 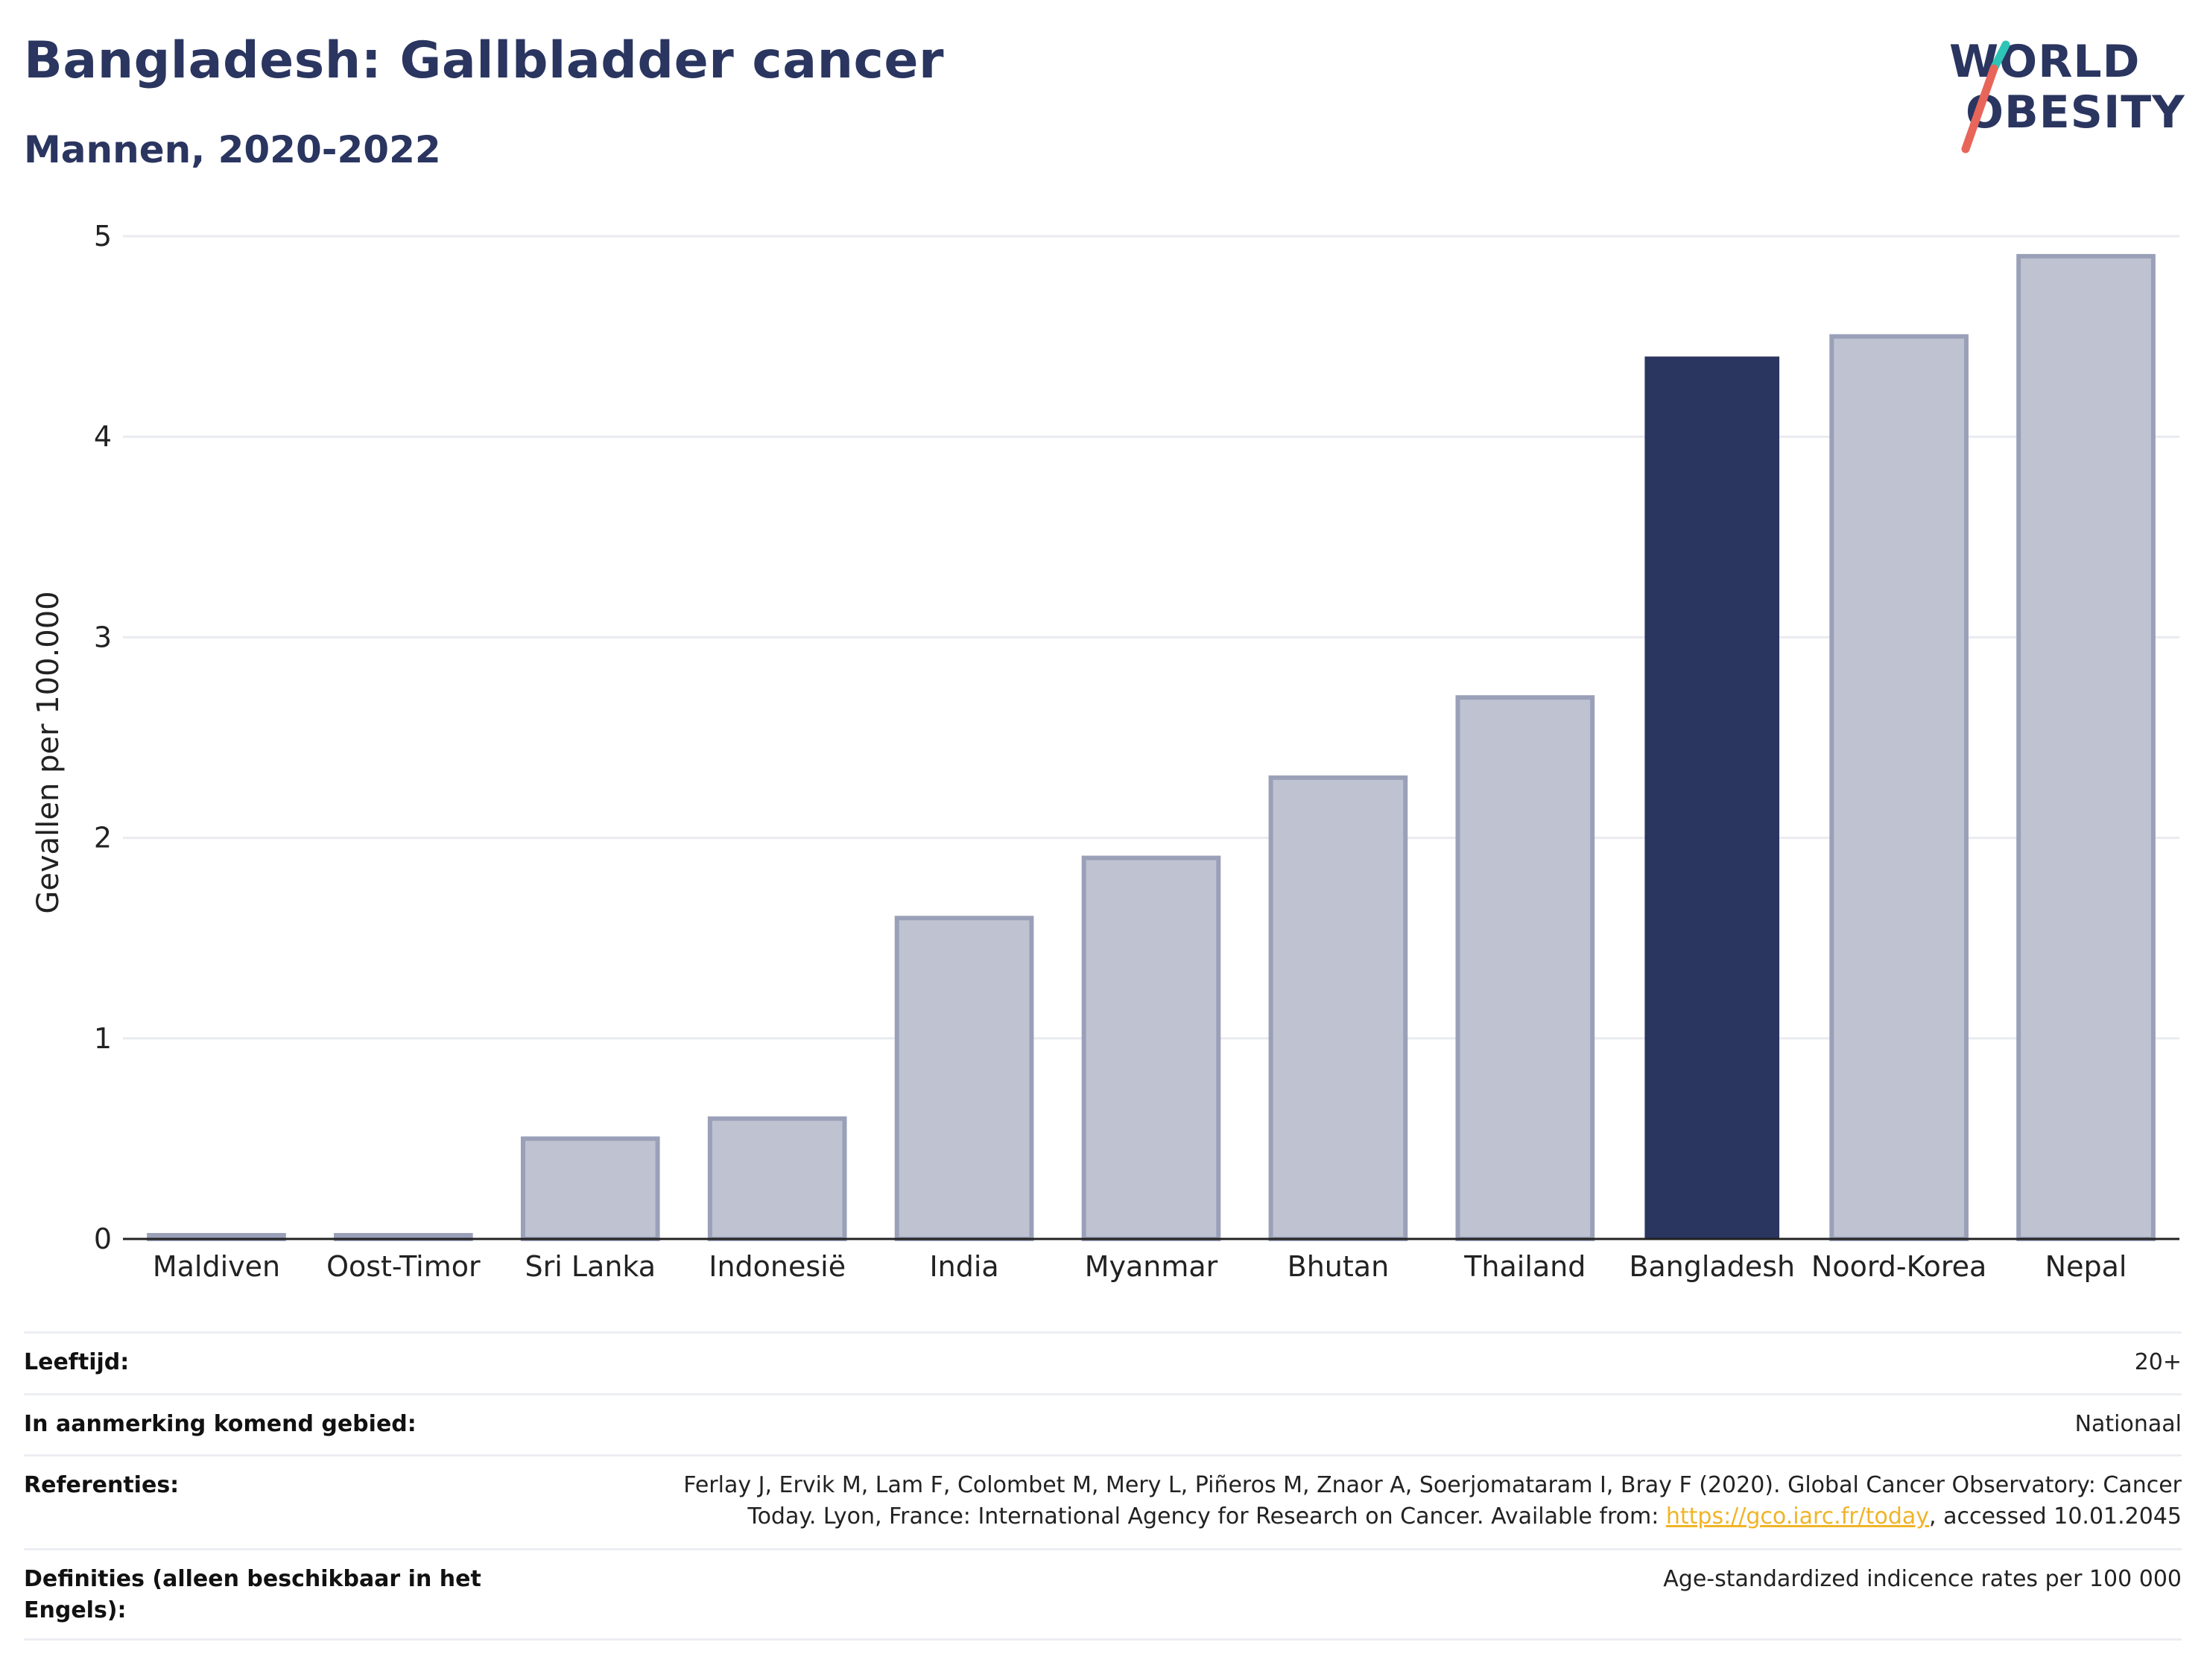 I want to click on references-text-3: , accessed 10.01.2045, so click(x=2055, y=1516).